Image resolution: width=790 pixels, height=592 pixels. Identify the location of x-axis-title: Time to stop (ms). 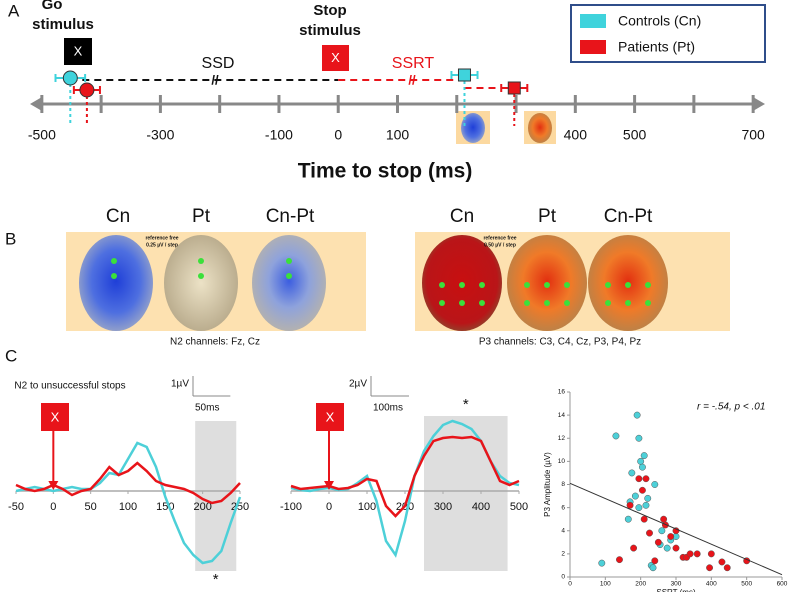
(385, 171).